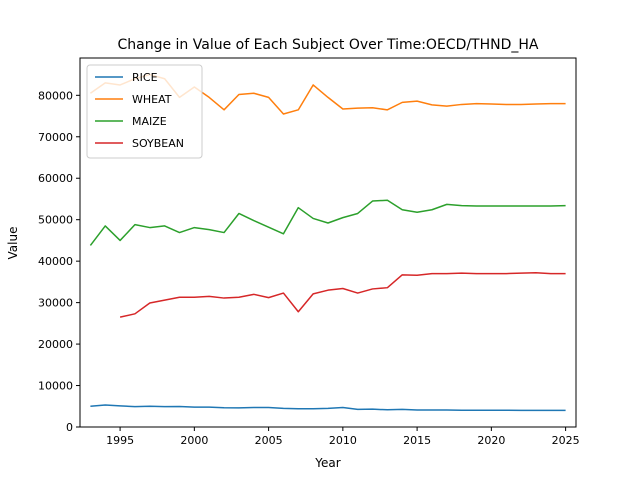 The height and width of the screenshot is (480, 640). I want to click on x-tick-label: 2025, so click(566, 440).